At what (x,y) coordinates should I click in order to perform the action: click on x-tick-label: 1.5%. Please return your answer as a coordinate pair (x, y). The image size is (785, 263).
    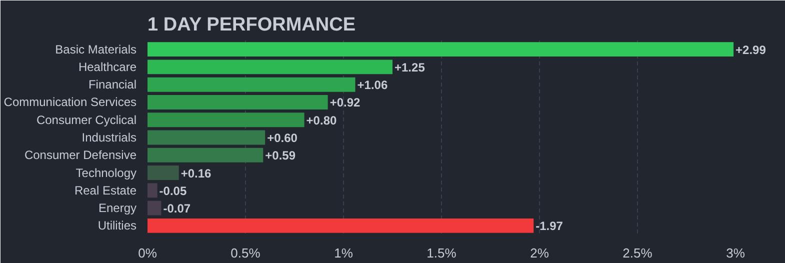
    Looking at the image, I should click on (441, 253).